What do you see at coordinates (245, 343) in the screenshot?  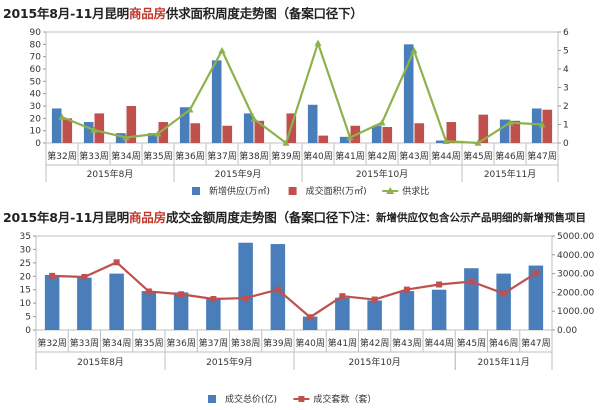 I see `chart2-category-label: 第38周` at bounding box center [245, 343].